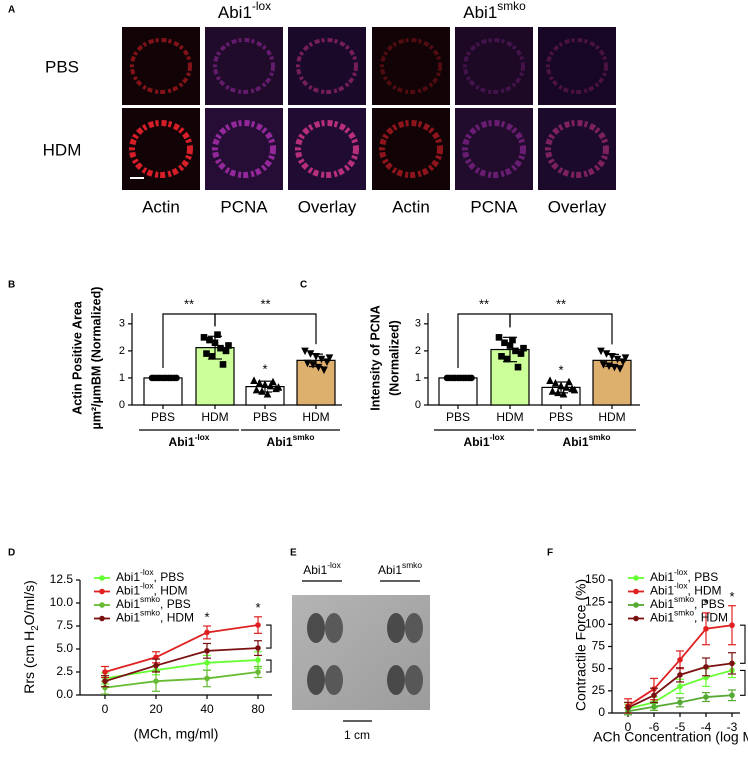 The height and width of the screenshot is (765, 748). I want to click on y-axis-label: Actin Positive Area, so click(77, 357).